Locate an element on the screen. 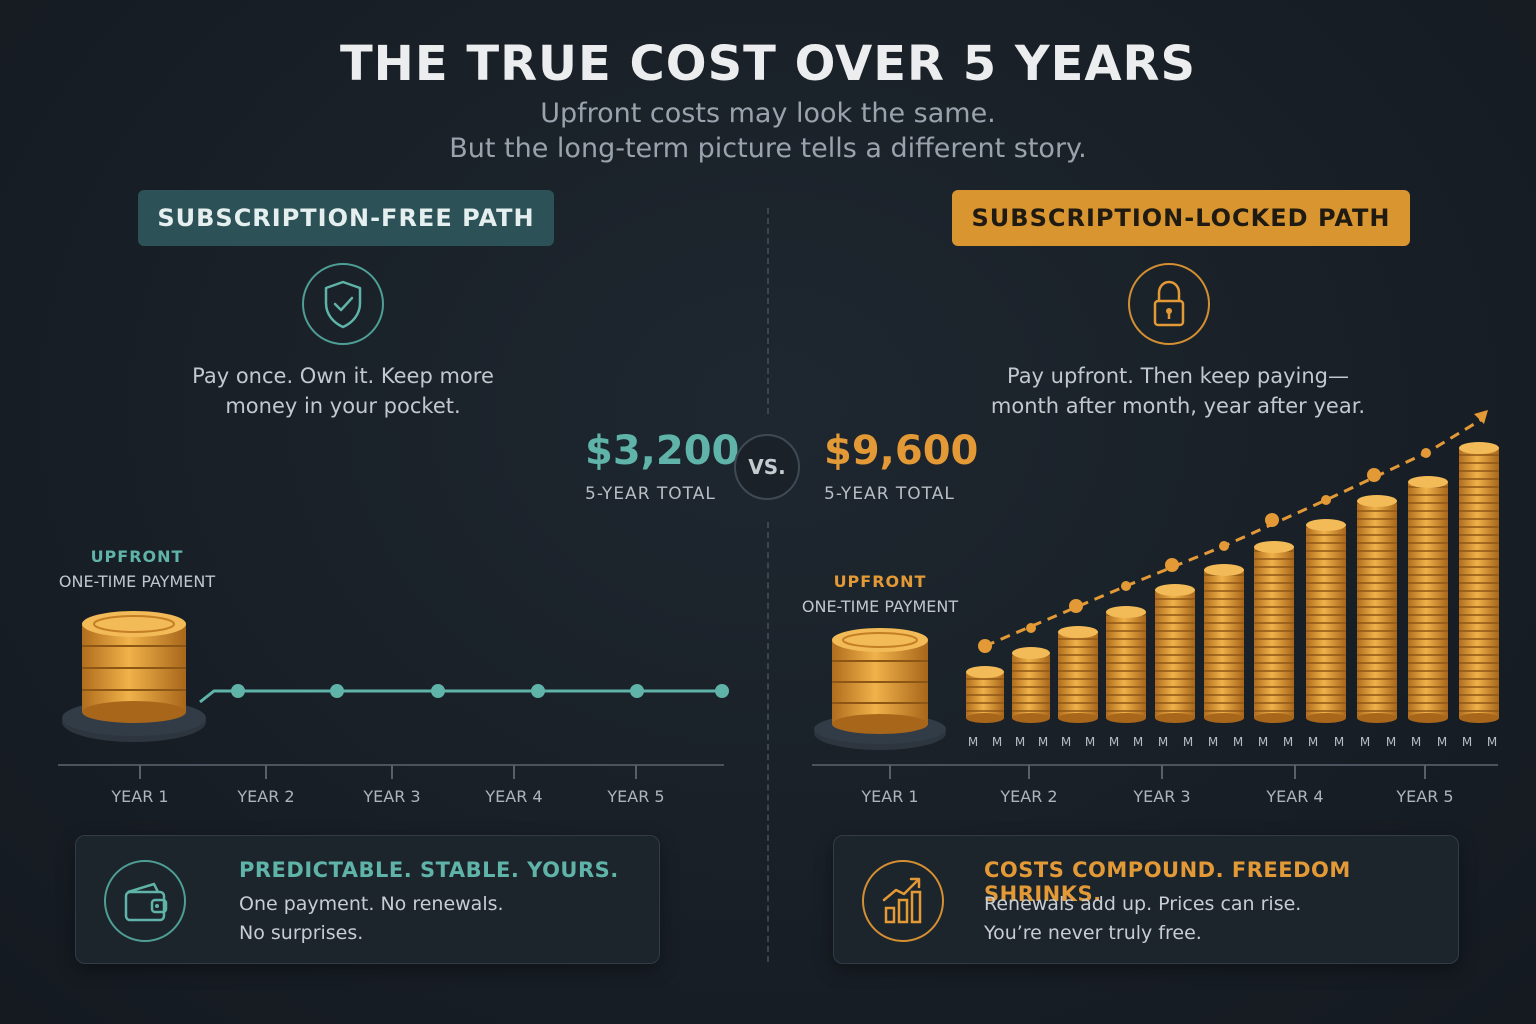  free-year-3-label: YEAR 3 is located at coordinates (392, 796).